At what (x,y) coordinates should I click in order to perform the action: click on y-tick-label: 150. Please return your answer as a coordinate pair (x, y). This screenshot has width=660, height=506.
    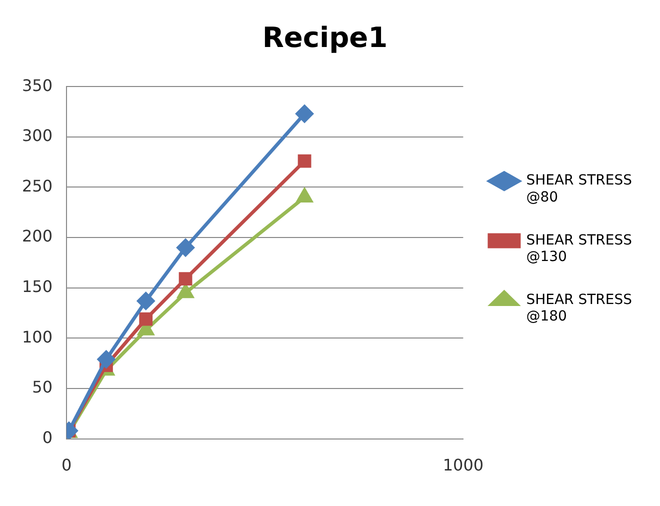
    Looking at the image, I should click on (37, 286).